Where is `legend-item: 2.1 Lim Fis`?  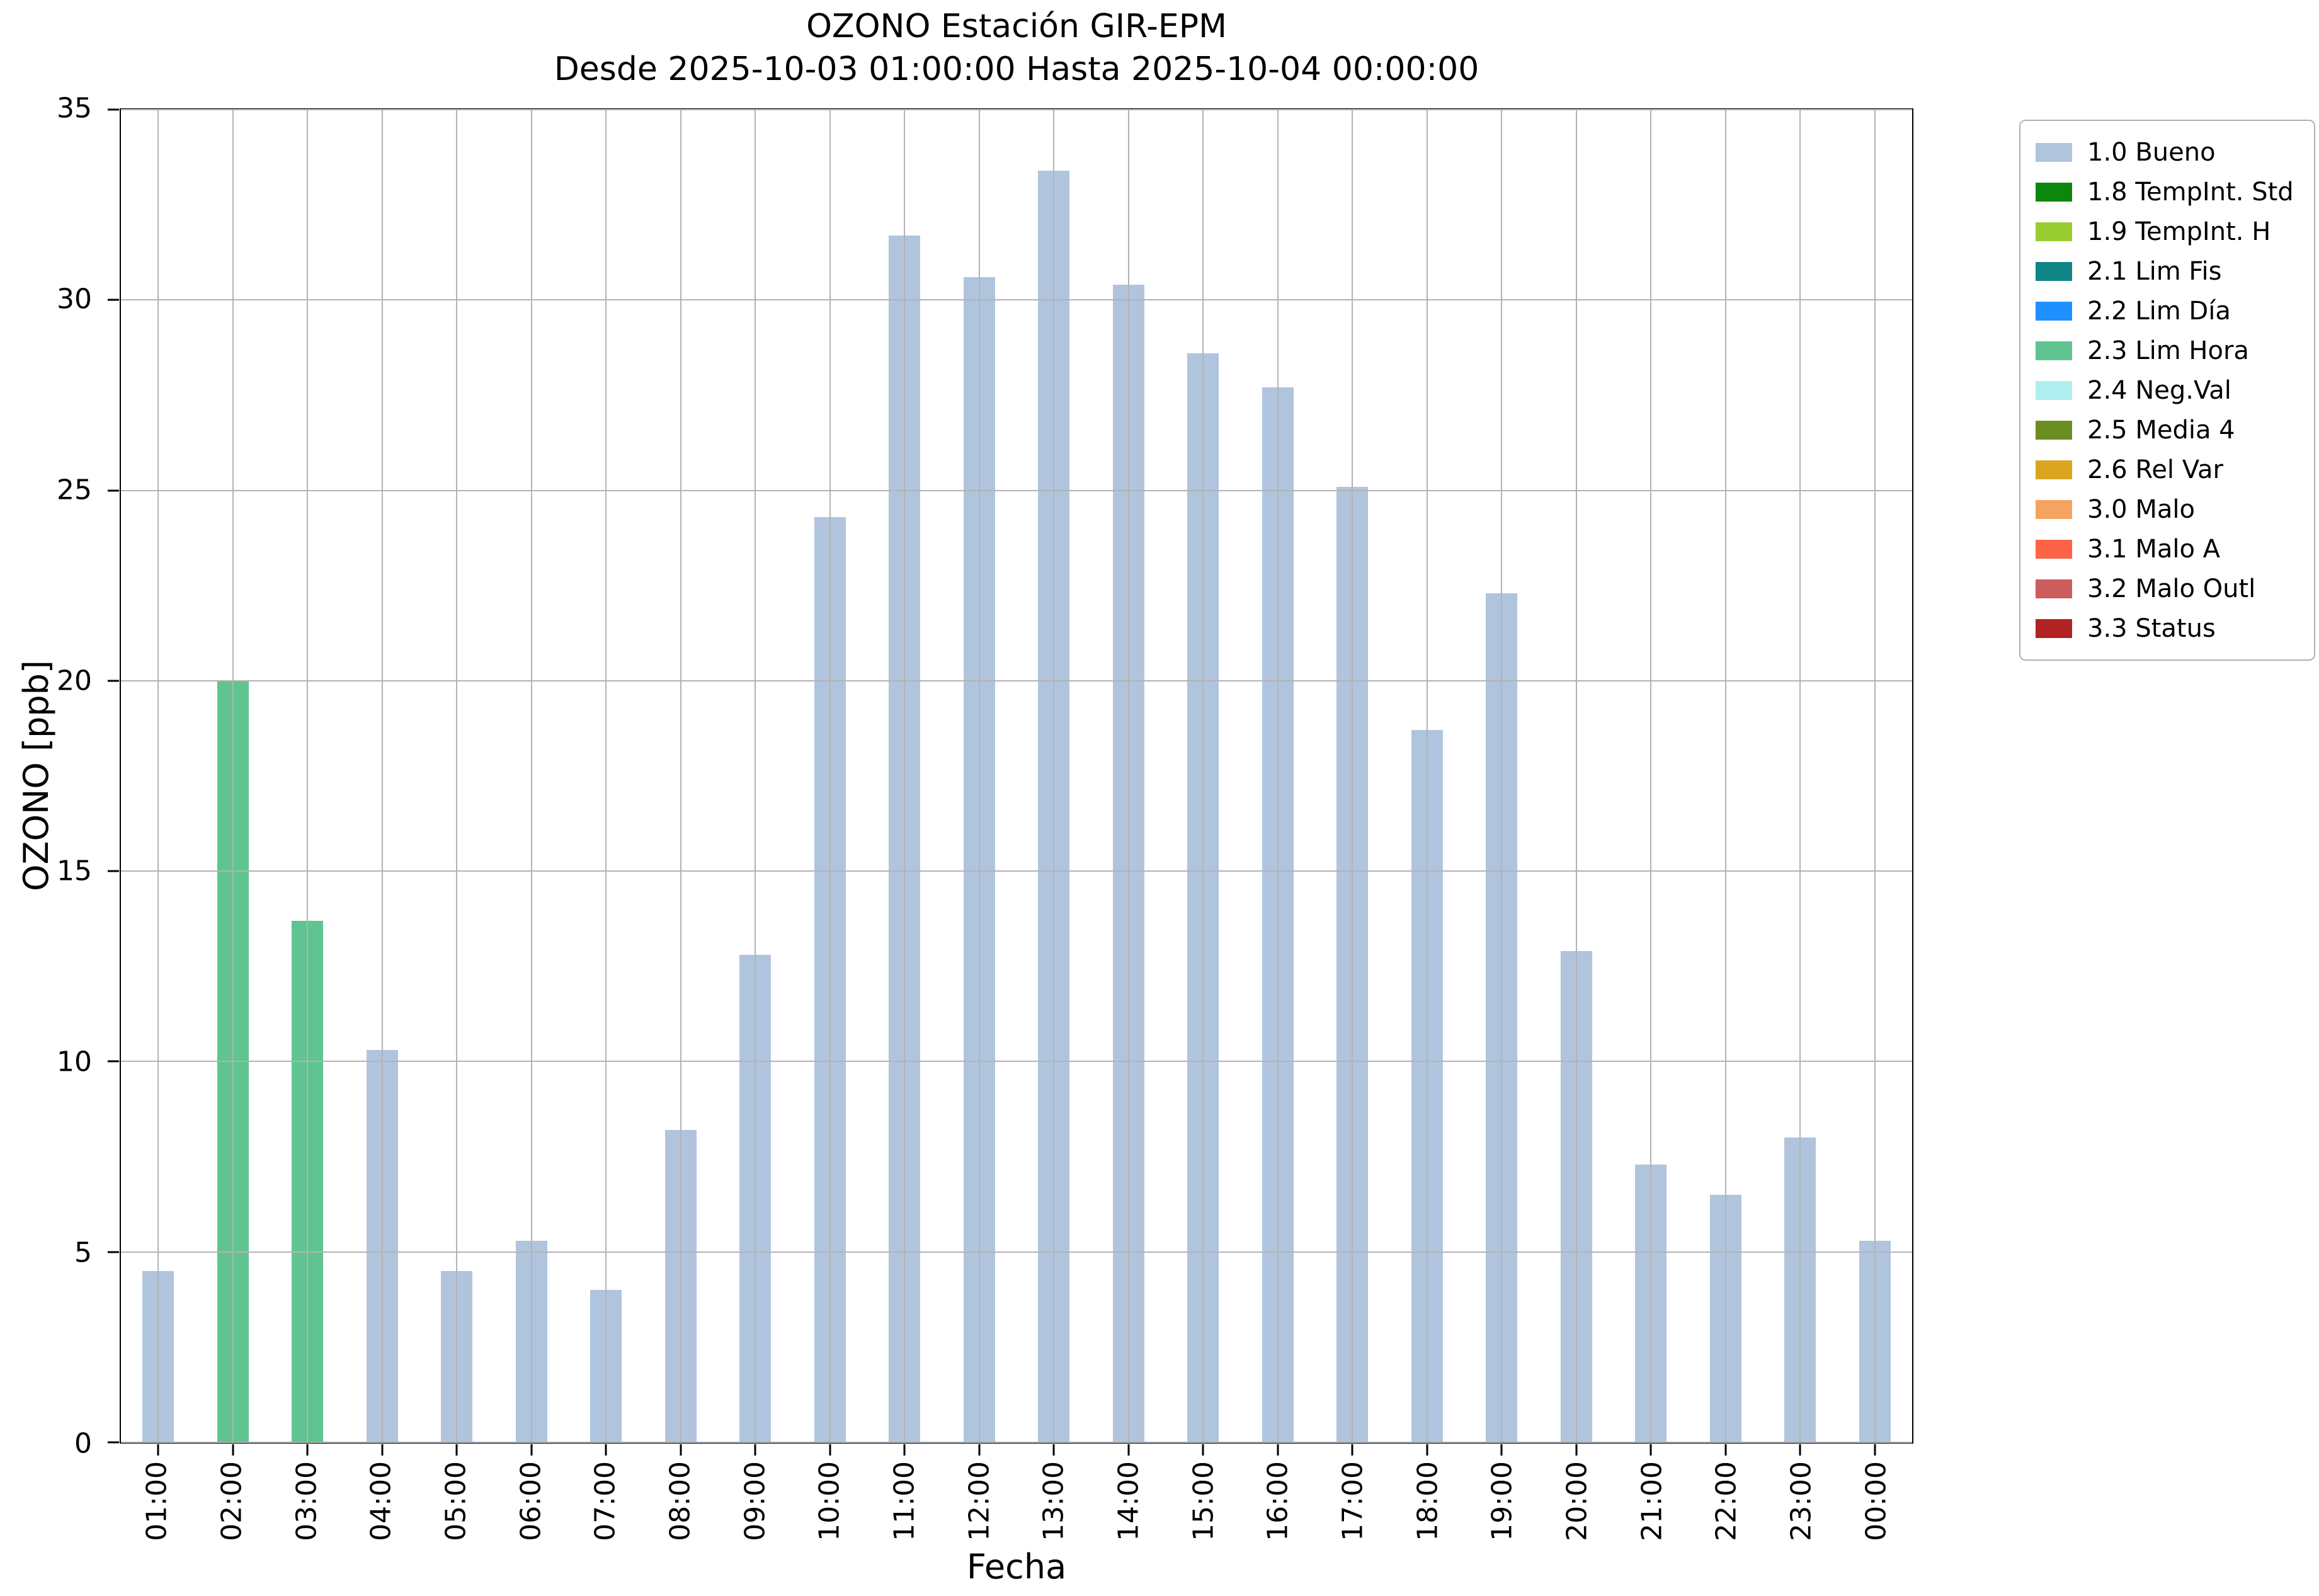
legend-item: 2.1 Lim Fis is located at coordinates (2167, 271).